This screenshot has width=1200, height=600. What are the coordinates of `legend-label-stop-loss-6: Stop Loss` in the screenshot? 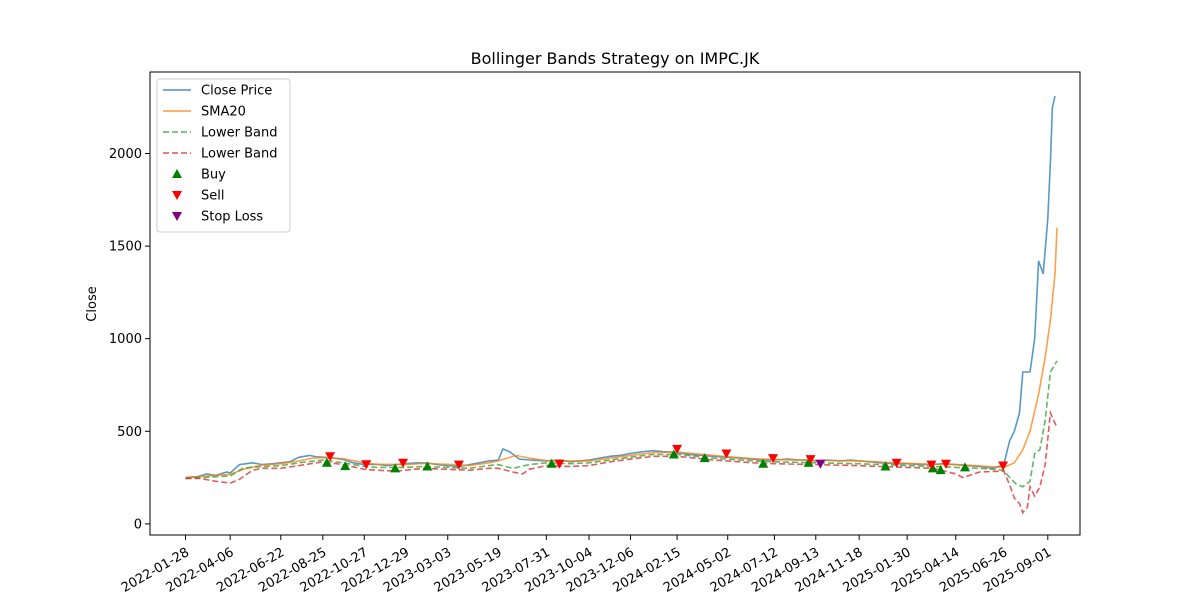 It's located at (232, 217).